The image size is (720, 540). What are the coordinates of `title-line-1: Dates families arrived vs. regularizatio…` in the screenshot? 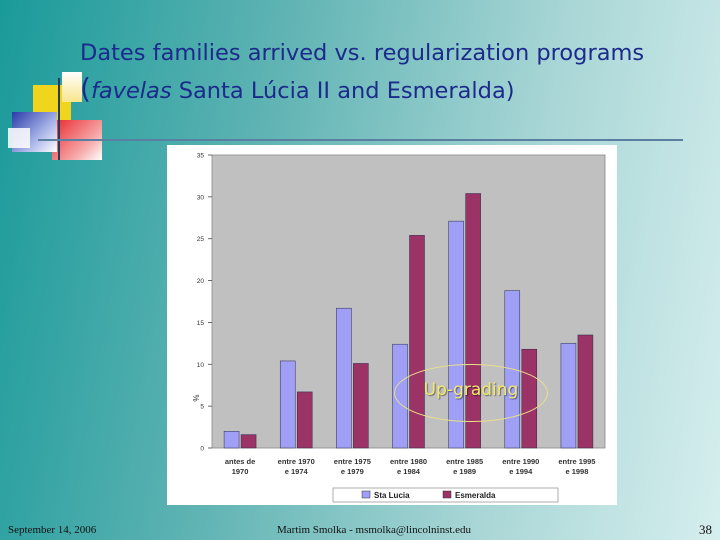 It's located at (362, 53).